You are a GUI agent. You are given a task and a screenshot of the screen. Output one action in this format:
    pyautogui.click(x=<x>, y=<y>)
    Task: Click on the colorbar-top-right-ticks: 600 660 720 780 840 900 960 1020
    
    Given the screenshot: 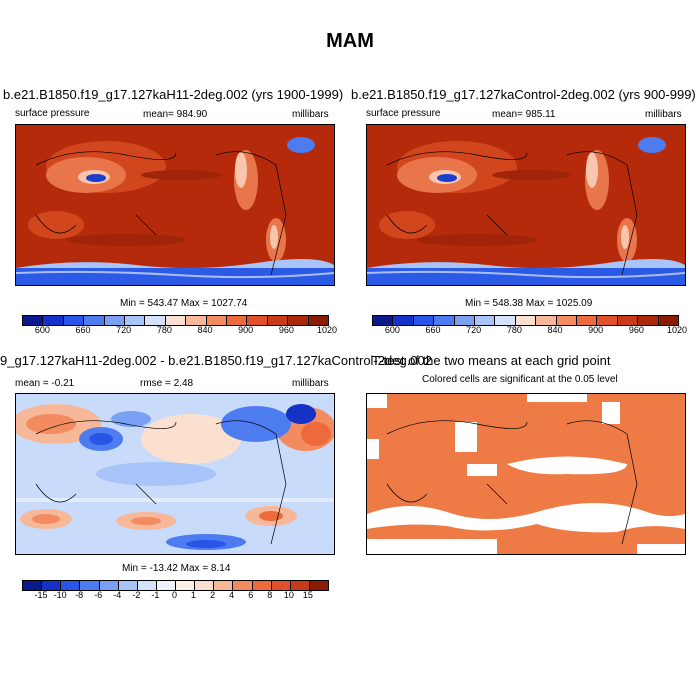 What is the action you would take?
    pyautogui.click(x=529, y=331)
    